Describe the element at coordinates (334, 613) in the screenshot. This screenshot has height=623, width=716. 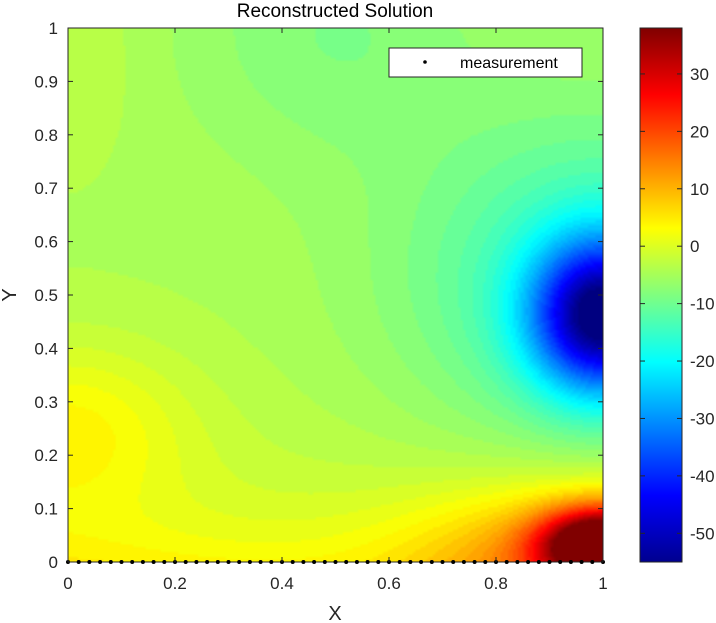
I see `x-axis-label: X` at that location.